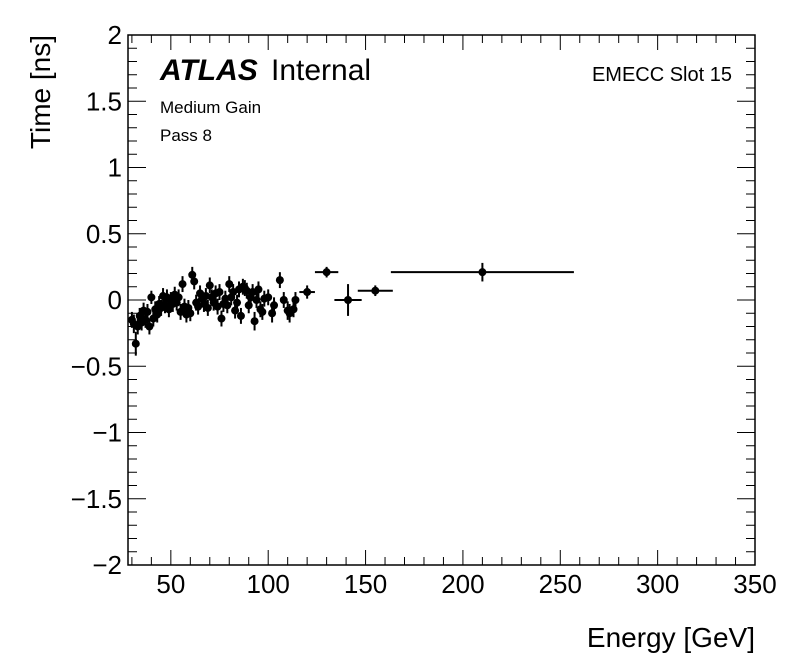  I want to click on y-tick-label: 1.5, so click(104, 101).